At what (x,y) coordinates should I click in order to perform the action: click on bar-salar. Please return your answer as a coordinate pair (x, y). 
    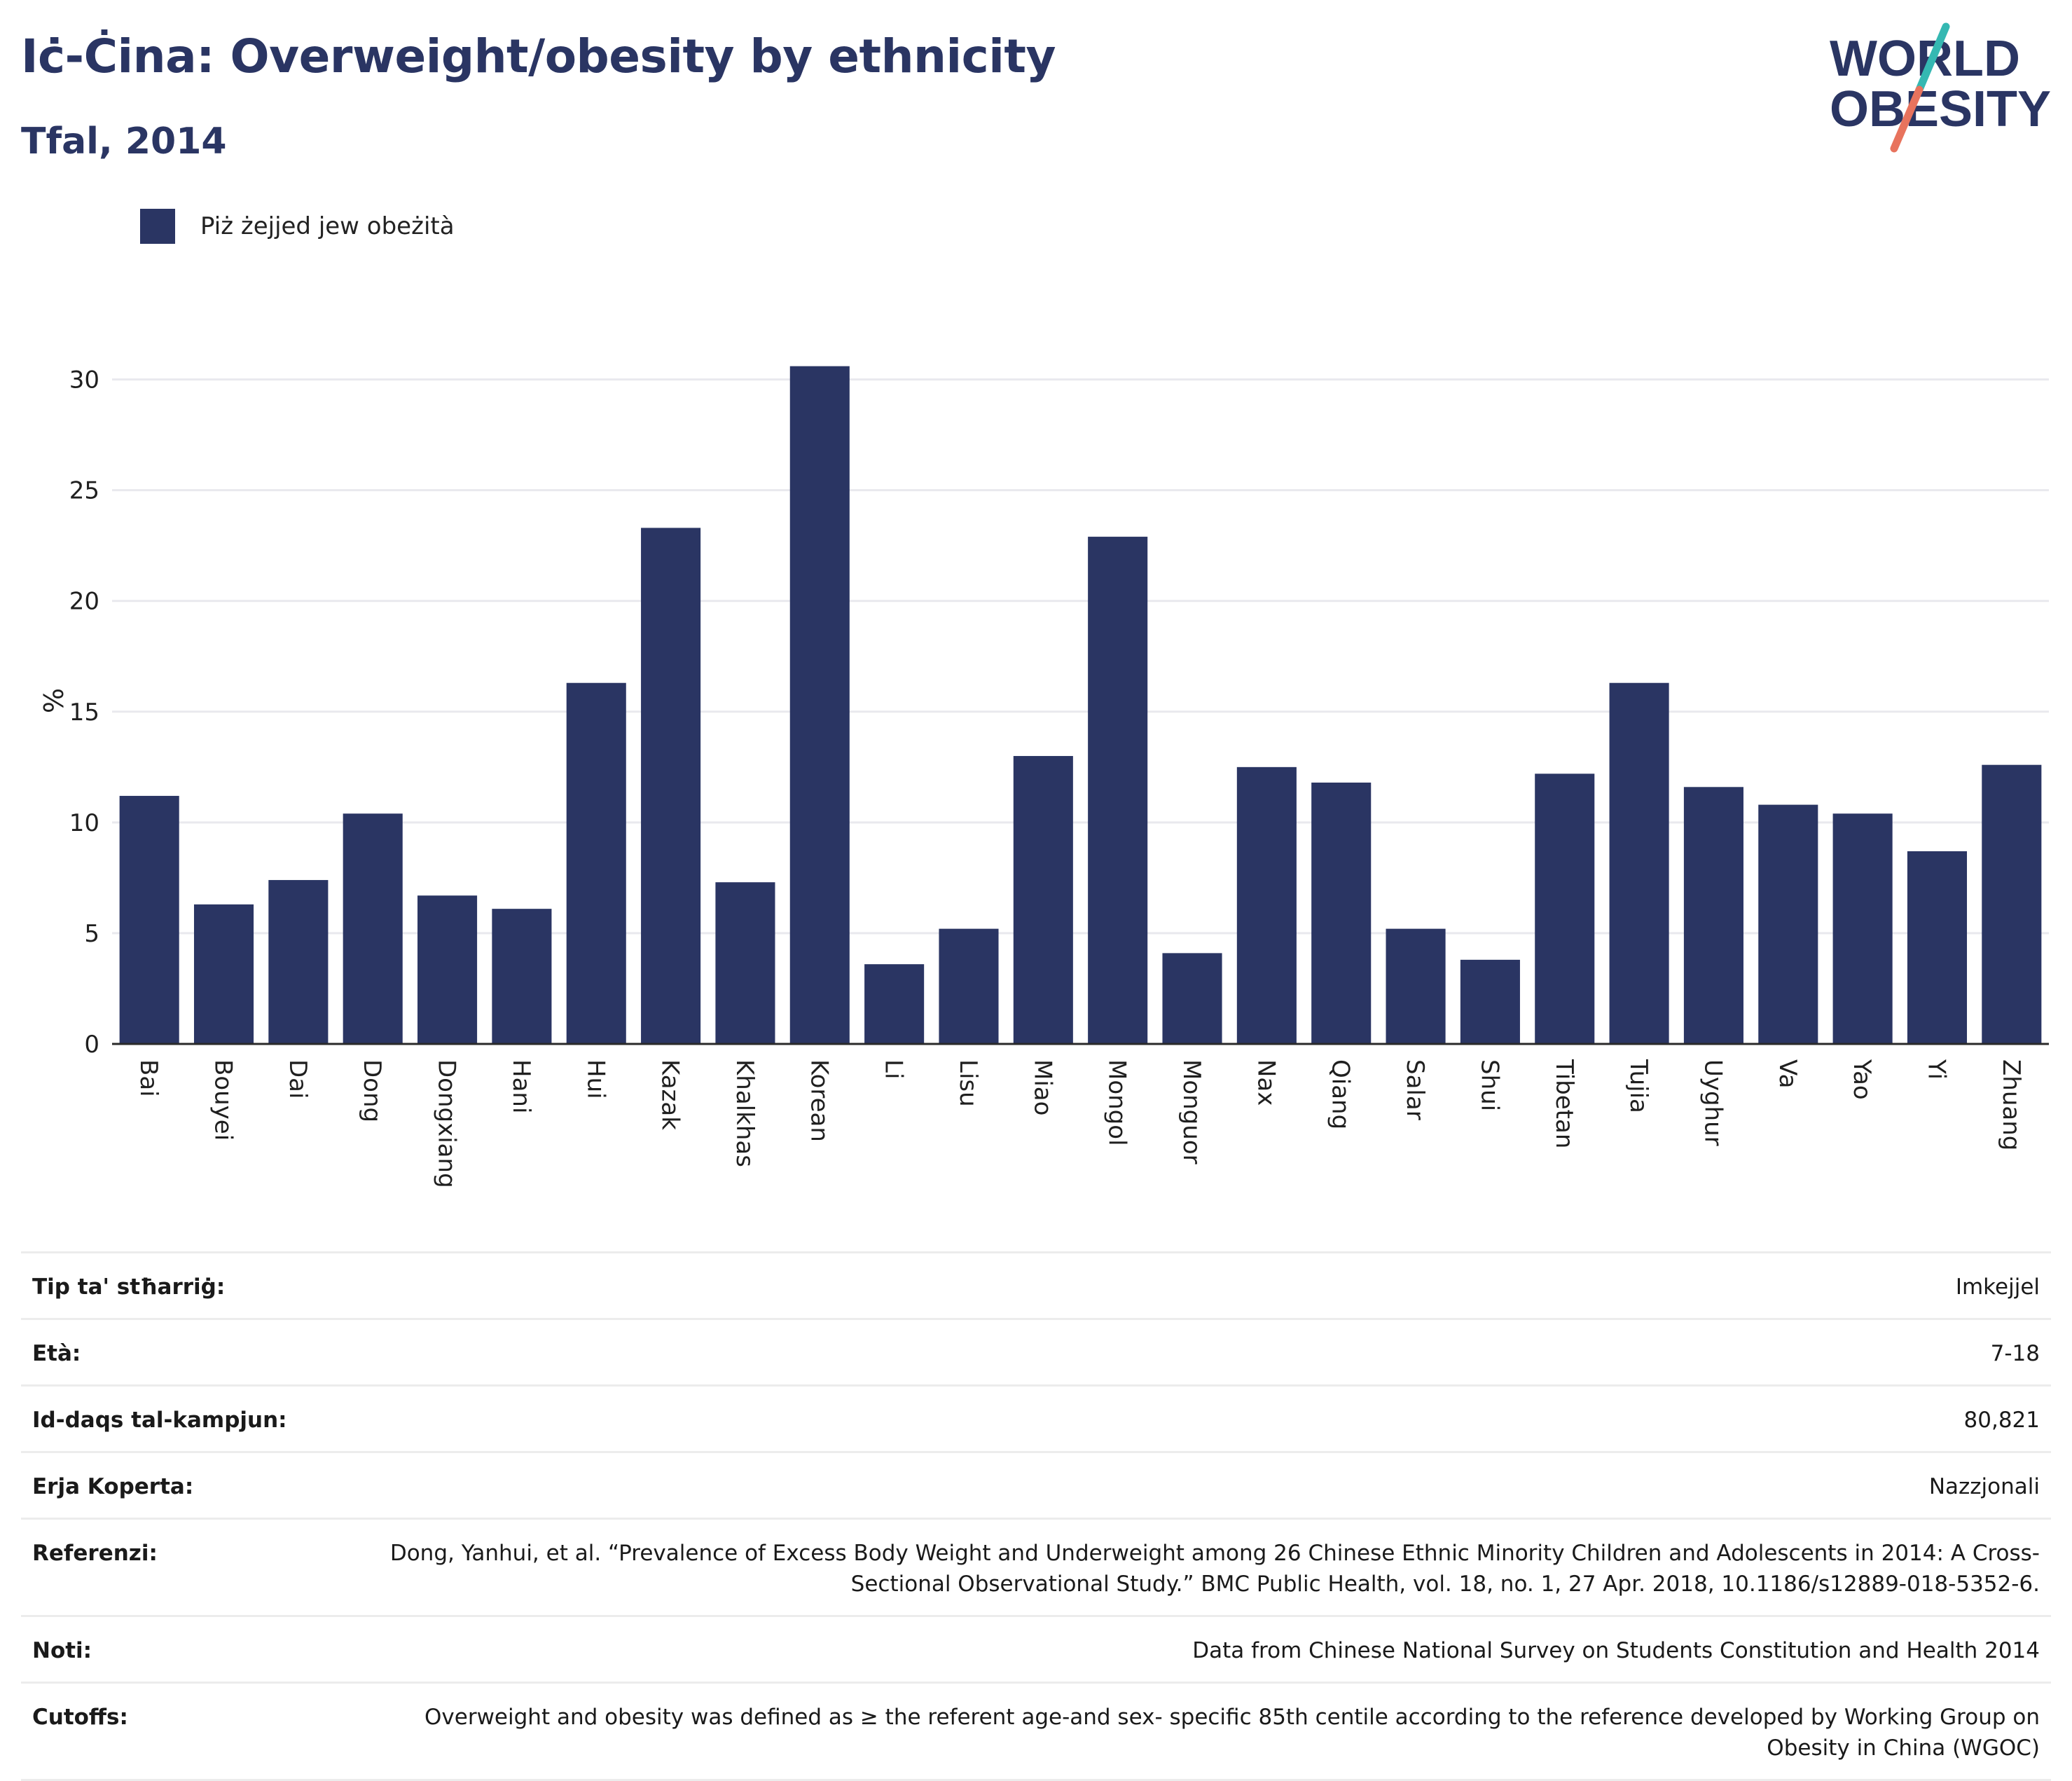
    Looking at the image, I should click on (1416, 986).